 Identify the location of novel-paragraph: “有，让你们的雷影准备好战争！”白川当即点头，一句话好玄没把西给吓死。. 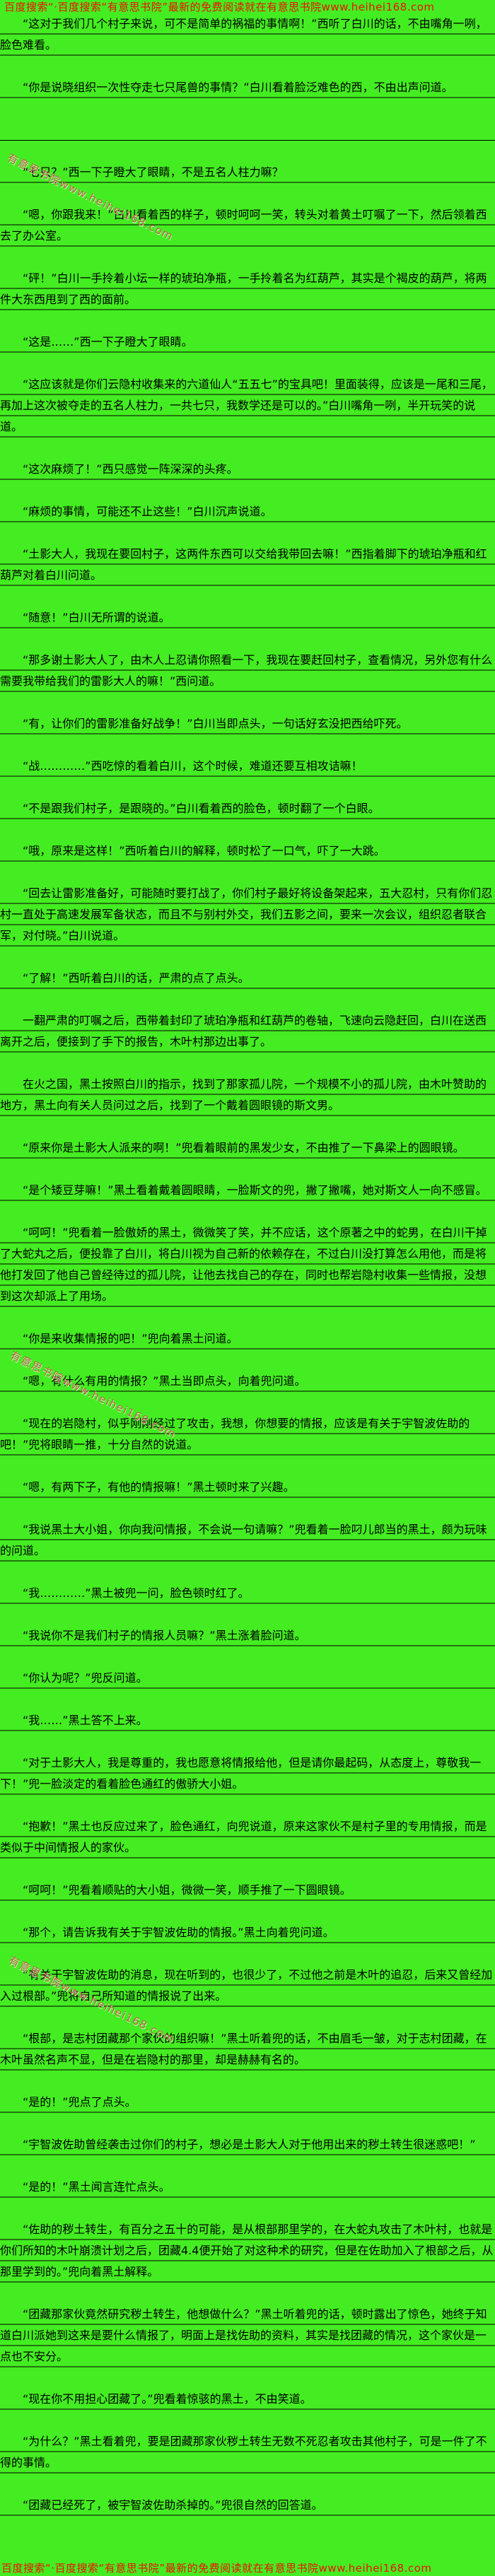
(248, 724).